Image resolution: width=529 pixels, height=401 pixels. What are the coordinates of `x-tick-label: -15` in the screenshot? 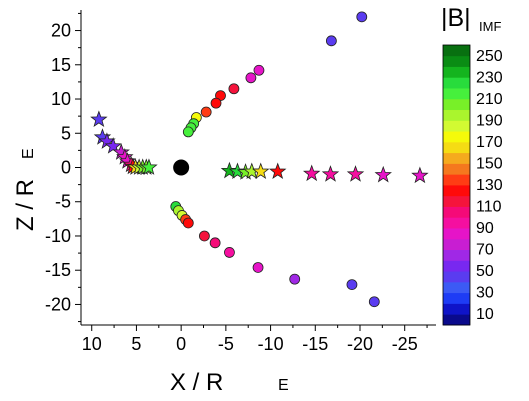 It's located at (315, 344).